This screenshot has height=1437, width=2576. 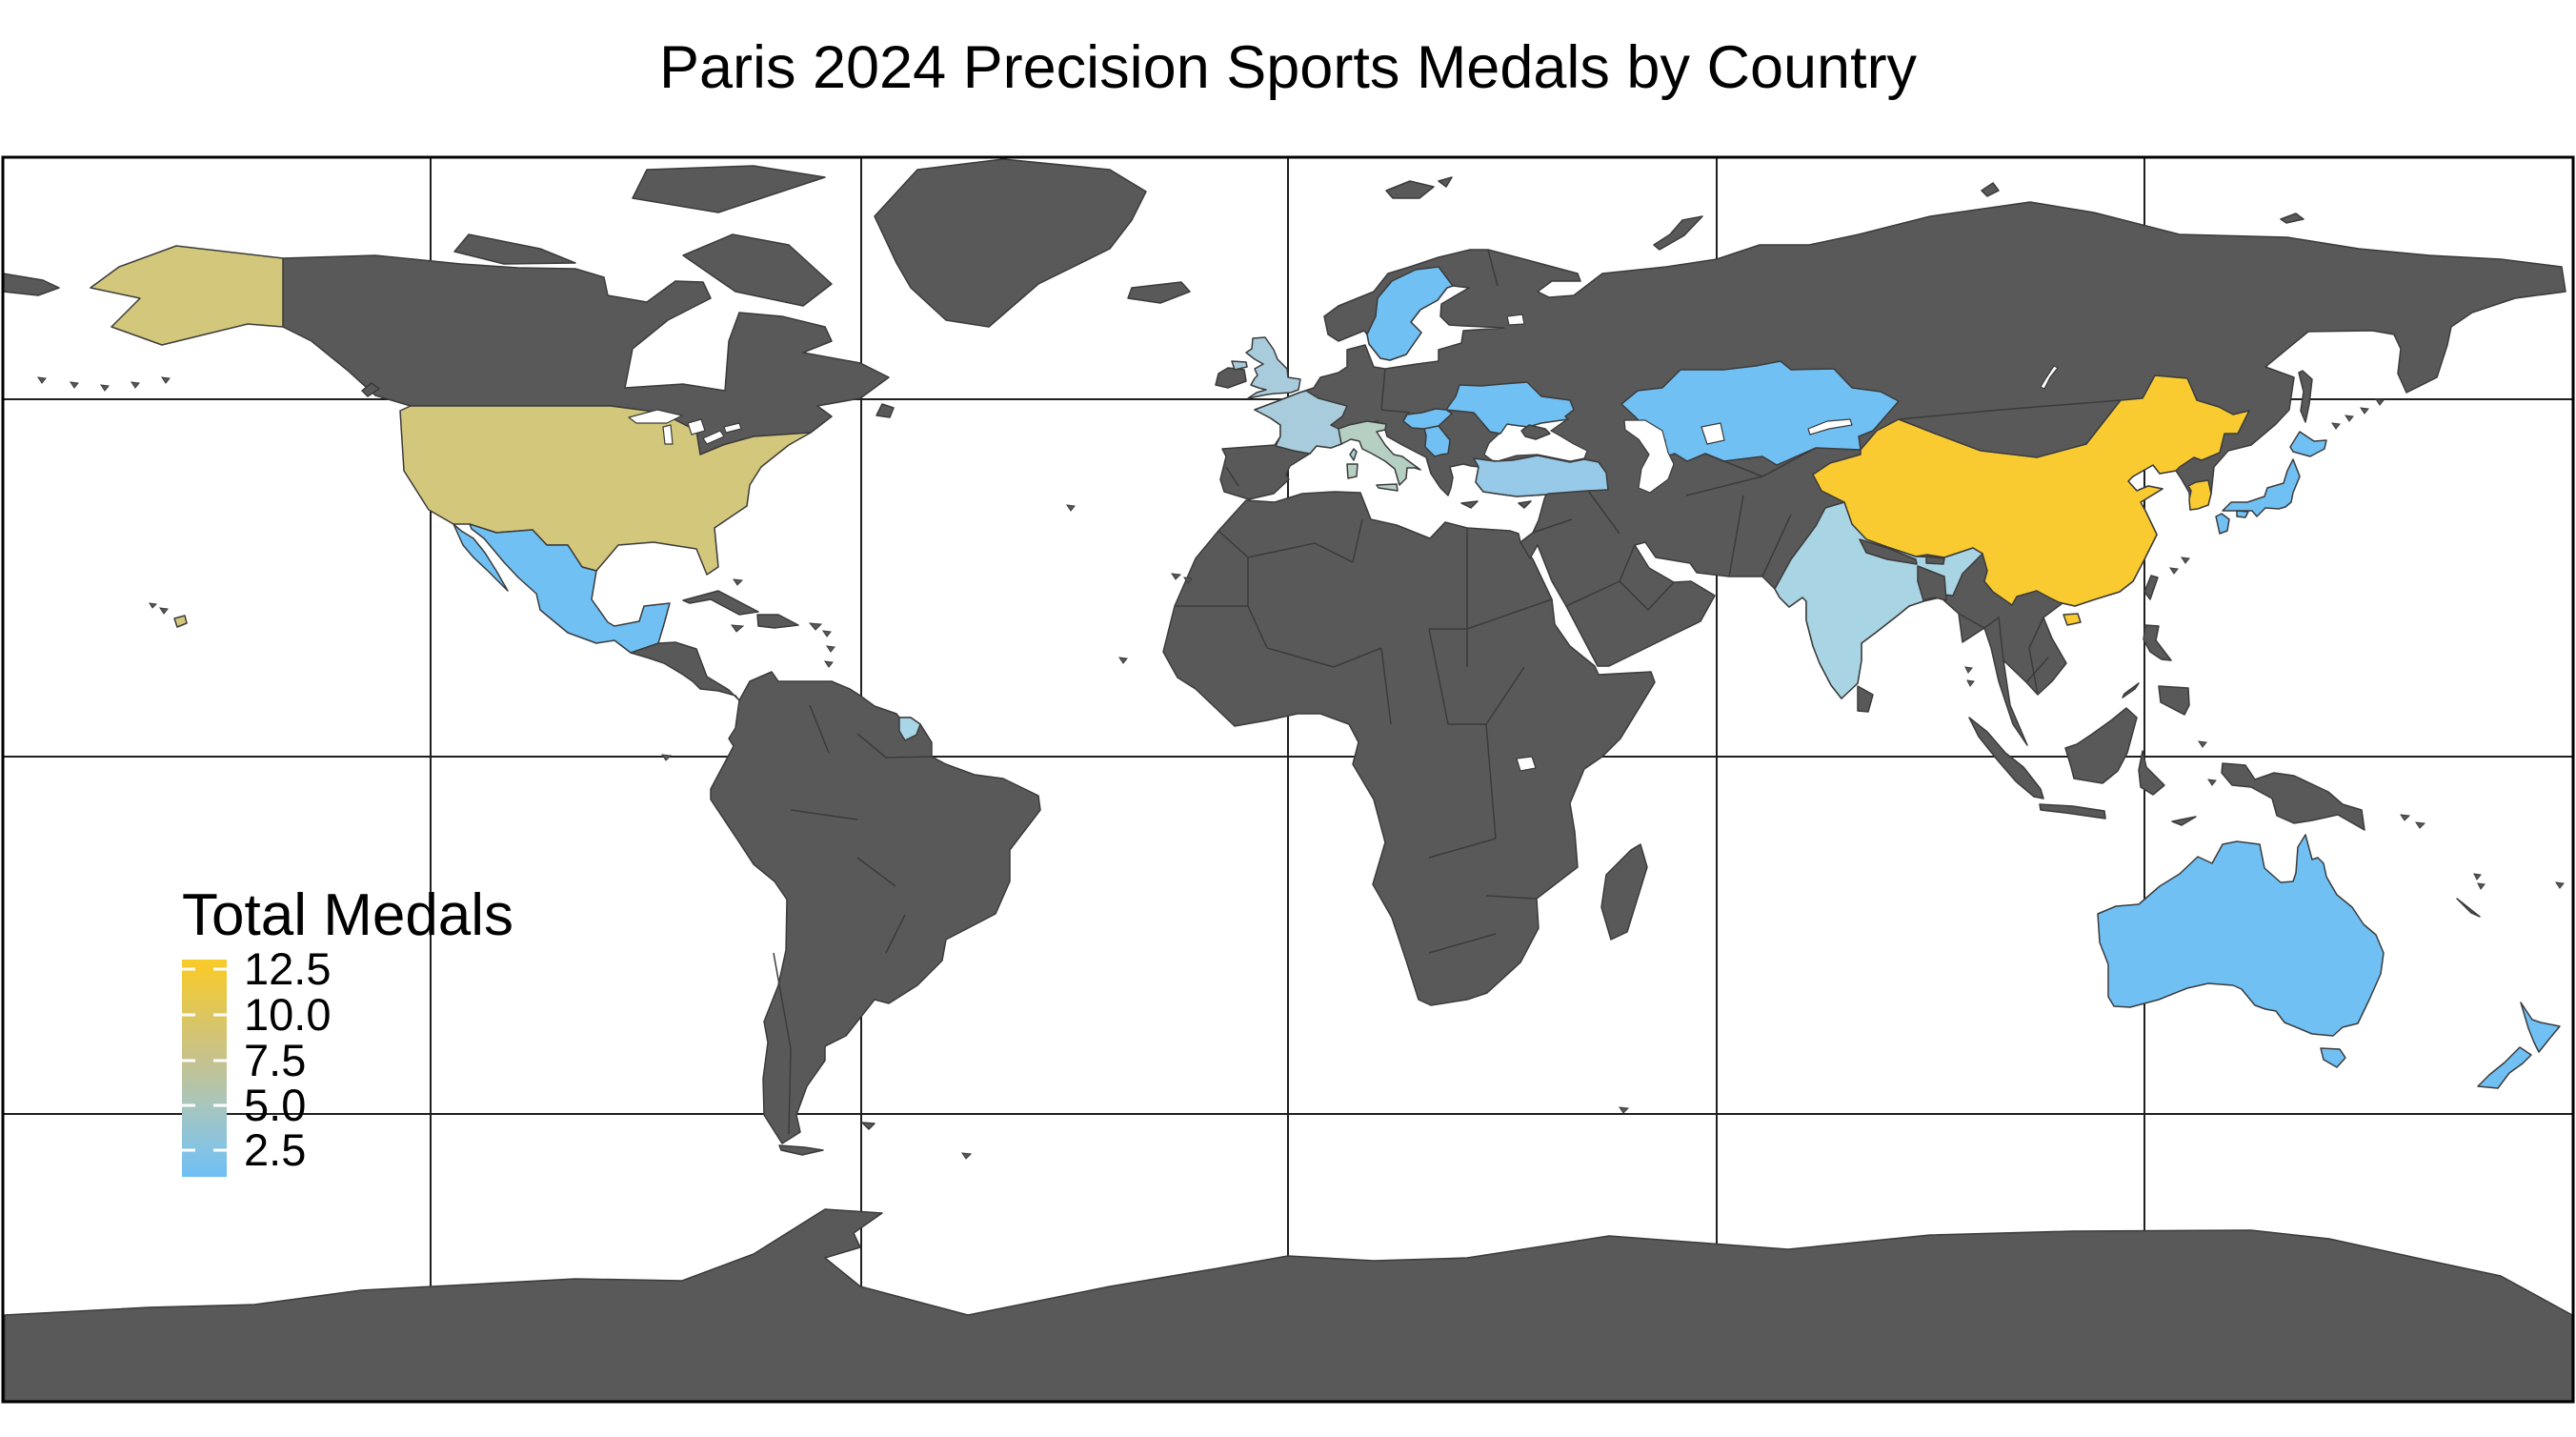 I want to click on legend-colorbar, so click(x=204, y=1068).